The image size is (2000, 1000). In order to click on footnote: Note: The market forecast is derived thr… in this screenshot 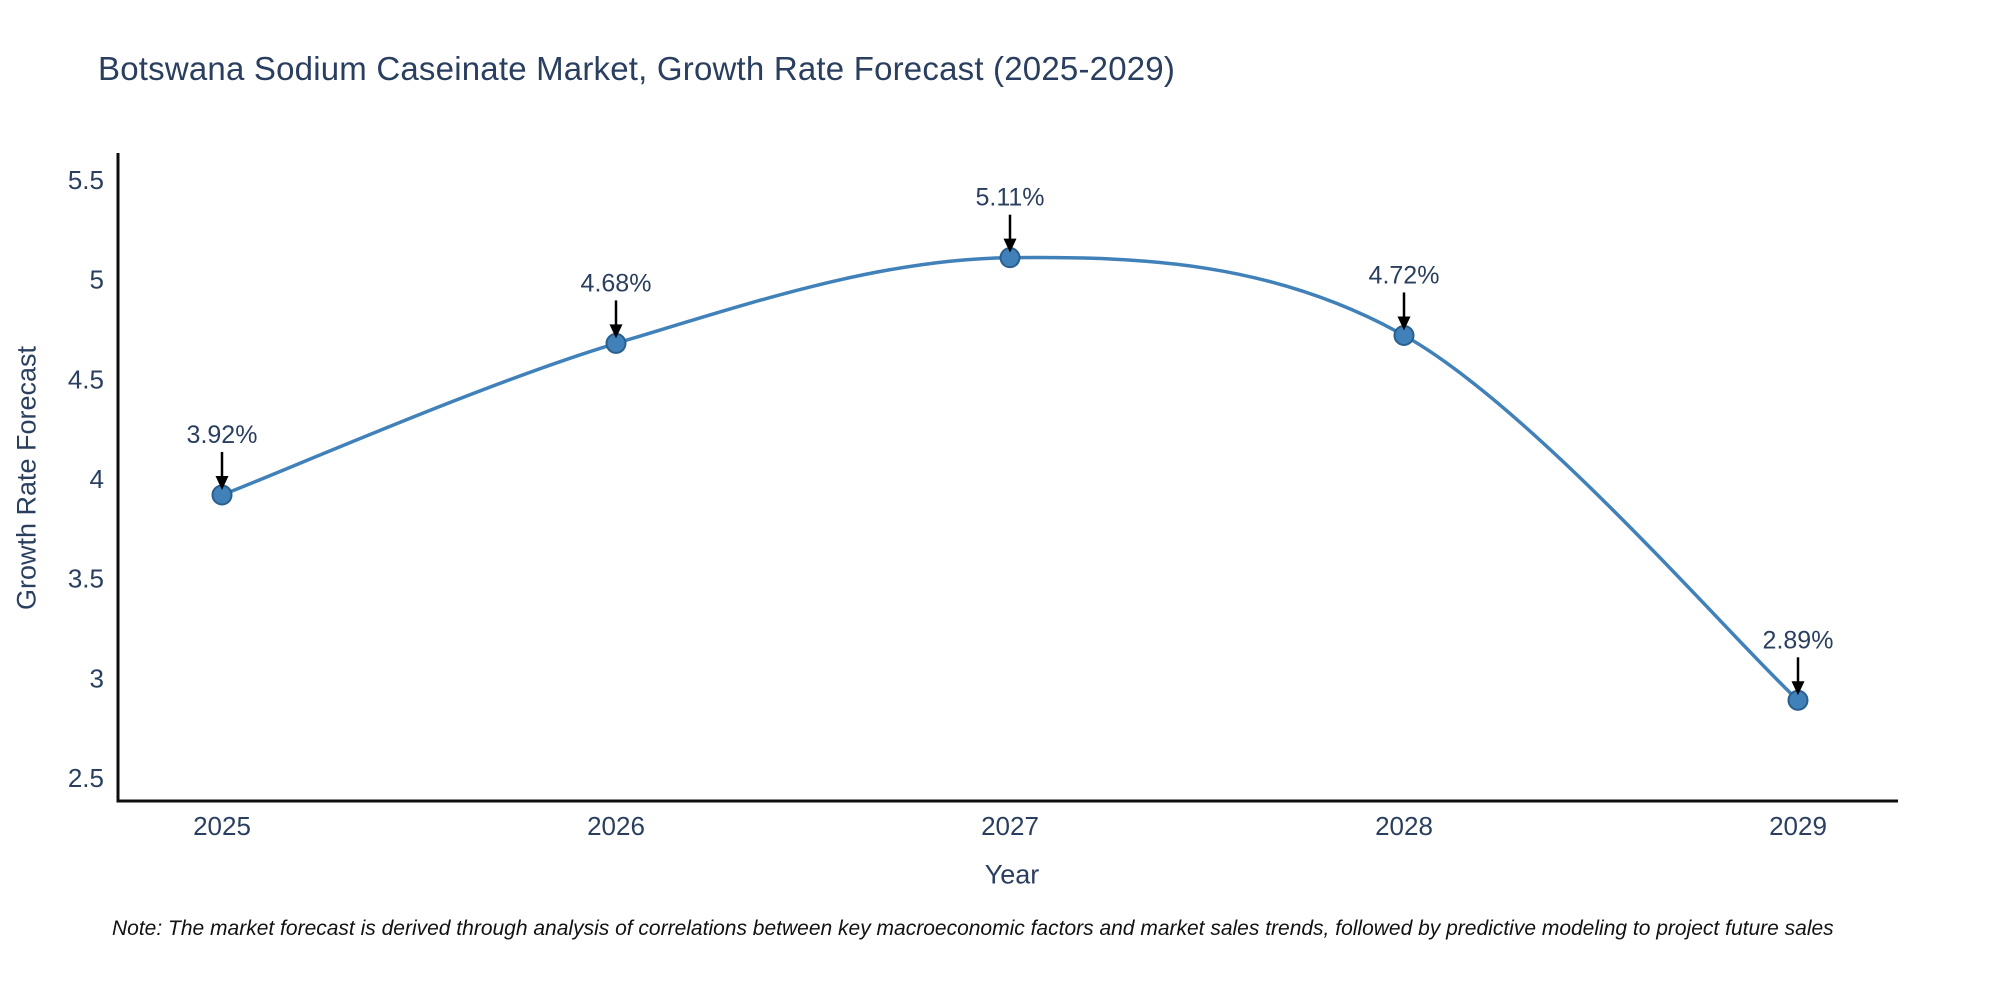, I will do `click(973, 928)`.